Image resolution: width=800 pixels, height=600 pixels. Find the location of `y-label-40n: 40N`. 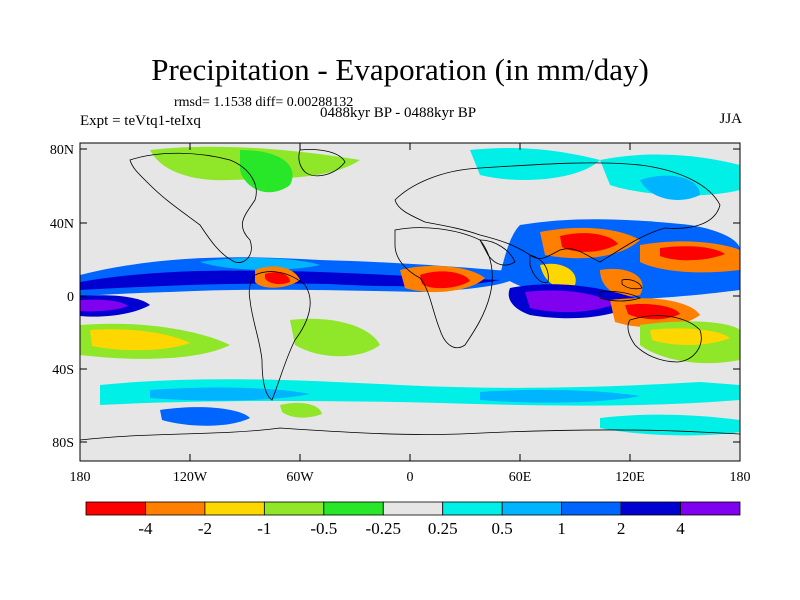

y-label-40n: 40N is located at coordinates (62, 224).